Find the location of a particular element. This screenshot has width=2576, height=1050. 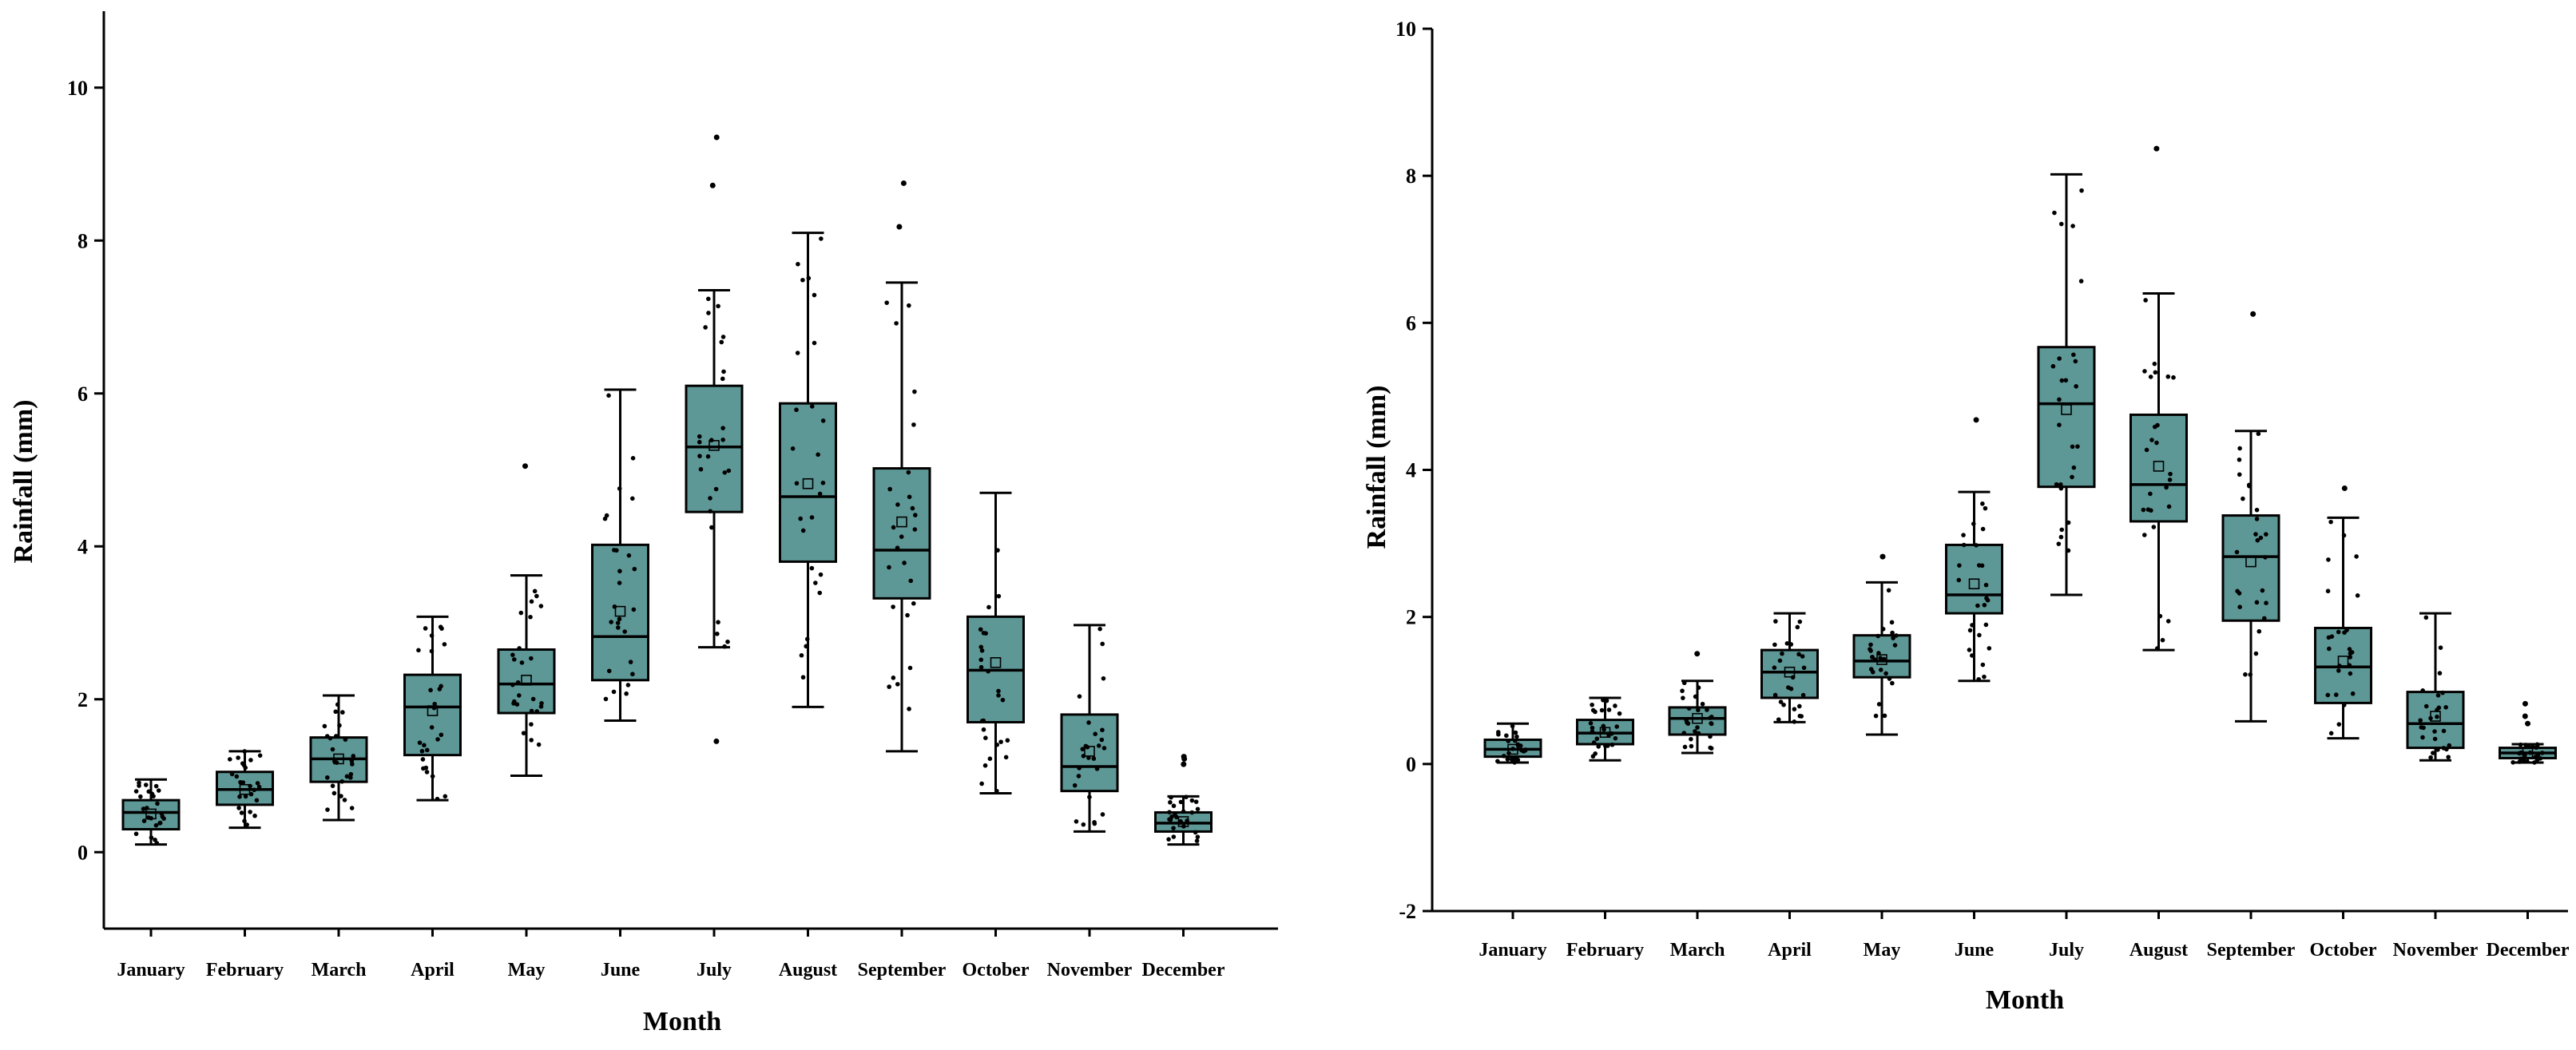

y-tick-label: 4 is located at coordinates (82, 547).